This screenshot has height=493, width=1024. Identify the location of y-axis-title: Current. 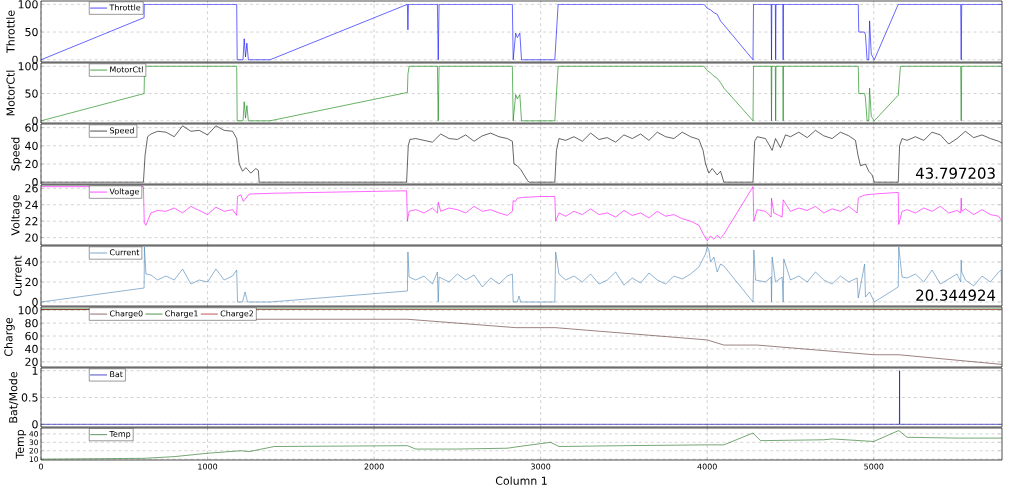
(17, 275).